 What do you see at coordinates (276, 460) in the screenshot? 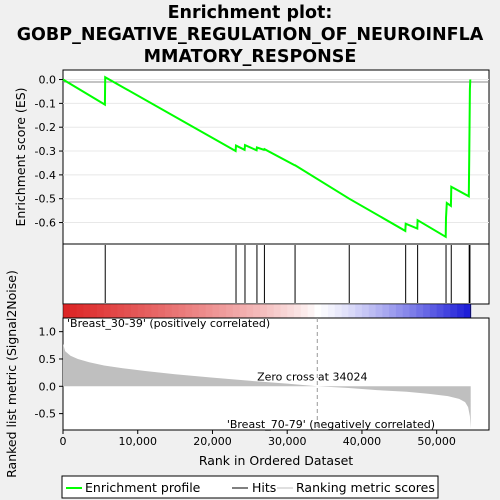
I see `x-axis-label: Rank in Ordered Dataset` at bounding box center [276, 460].